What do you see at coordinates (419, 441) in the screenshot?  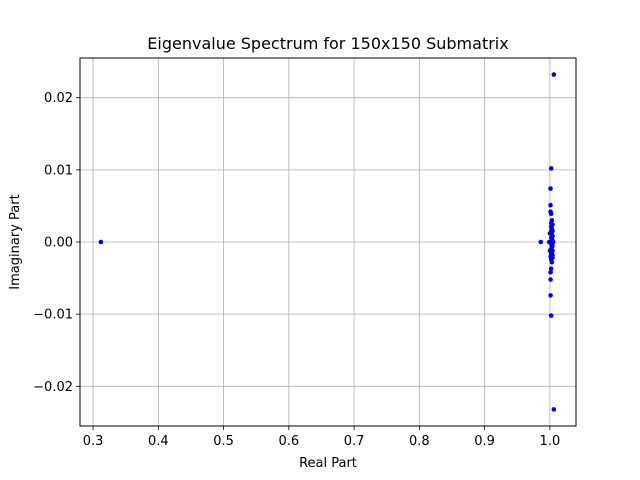 I see `x-tick-label: 0.8` at bounding box center [419, 441].